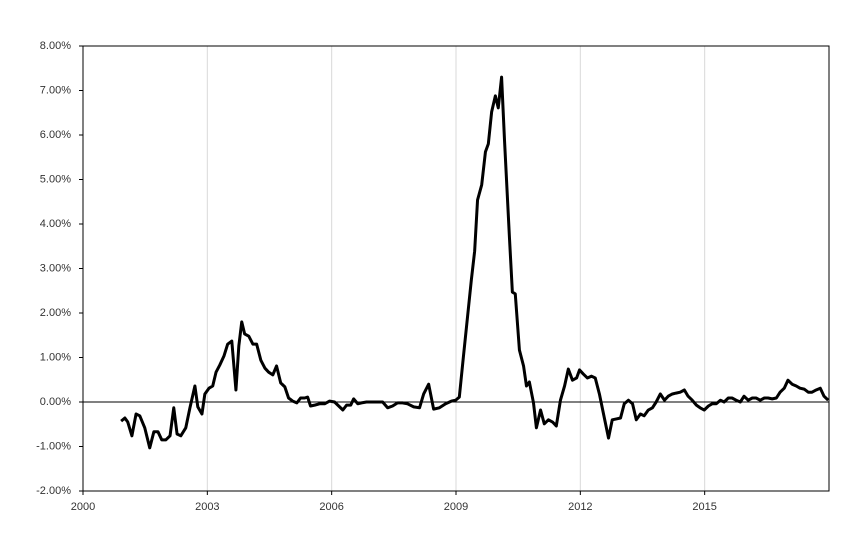 The image size is (860, 553). What do you see at coordinates (55, 224) in the screenshot?
I see `y-tick-label: 4.00%` at bounding box center [55, 224].